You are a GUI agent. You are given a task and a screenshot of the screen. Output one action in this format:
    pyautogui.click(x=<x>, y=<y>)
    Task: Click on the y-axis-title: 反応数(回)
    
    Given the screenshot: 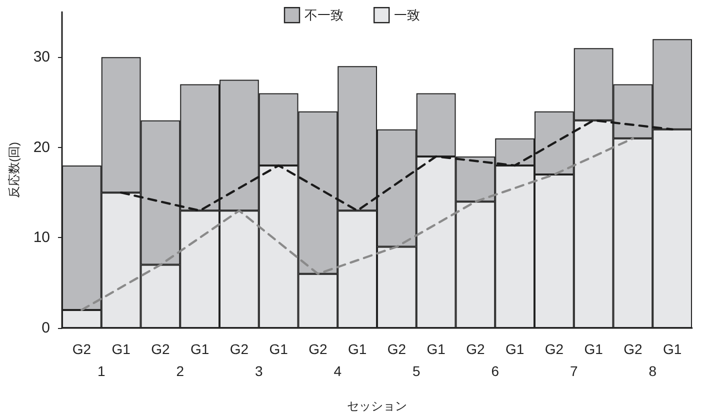 What is the action you would take?
    pyautogui.click(x=14, y=170)
    